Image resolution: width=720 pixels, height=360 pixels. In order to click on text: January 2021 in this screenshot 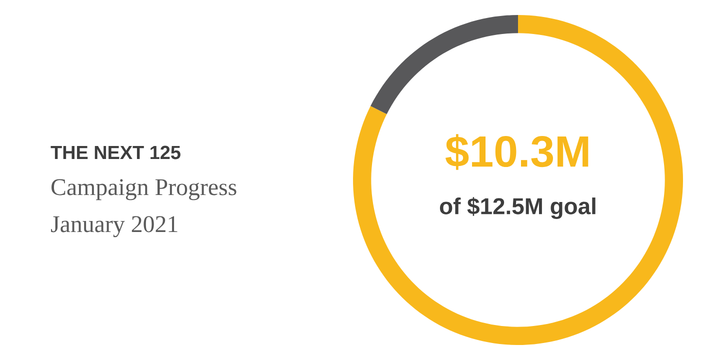, I will do `click(114, 227)`.